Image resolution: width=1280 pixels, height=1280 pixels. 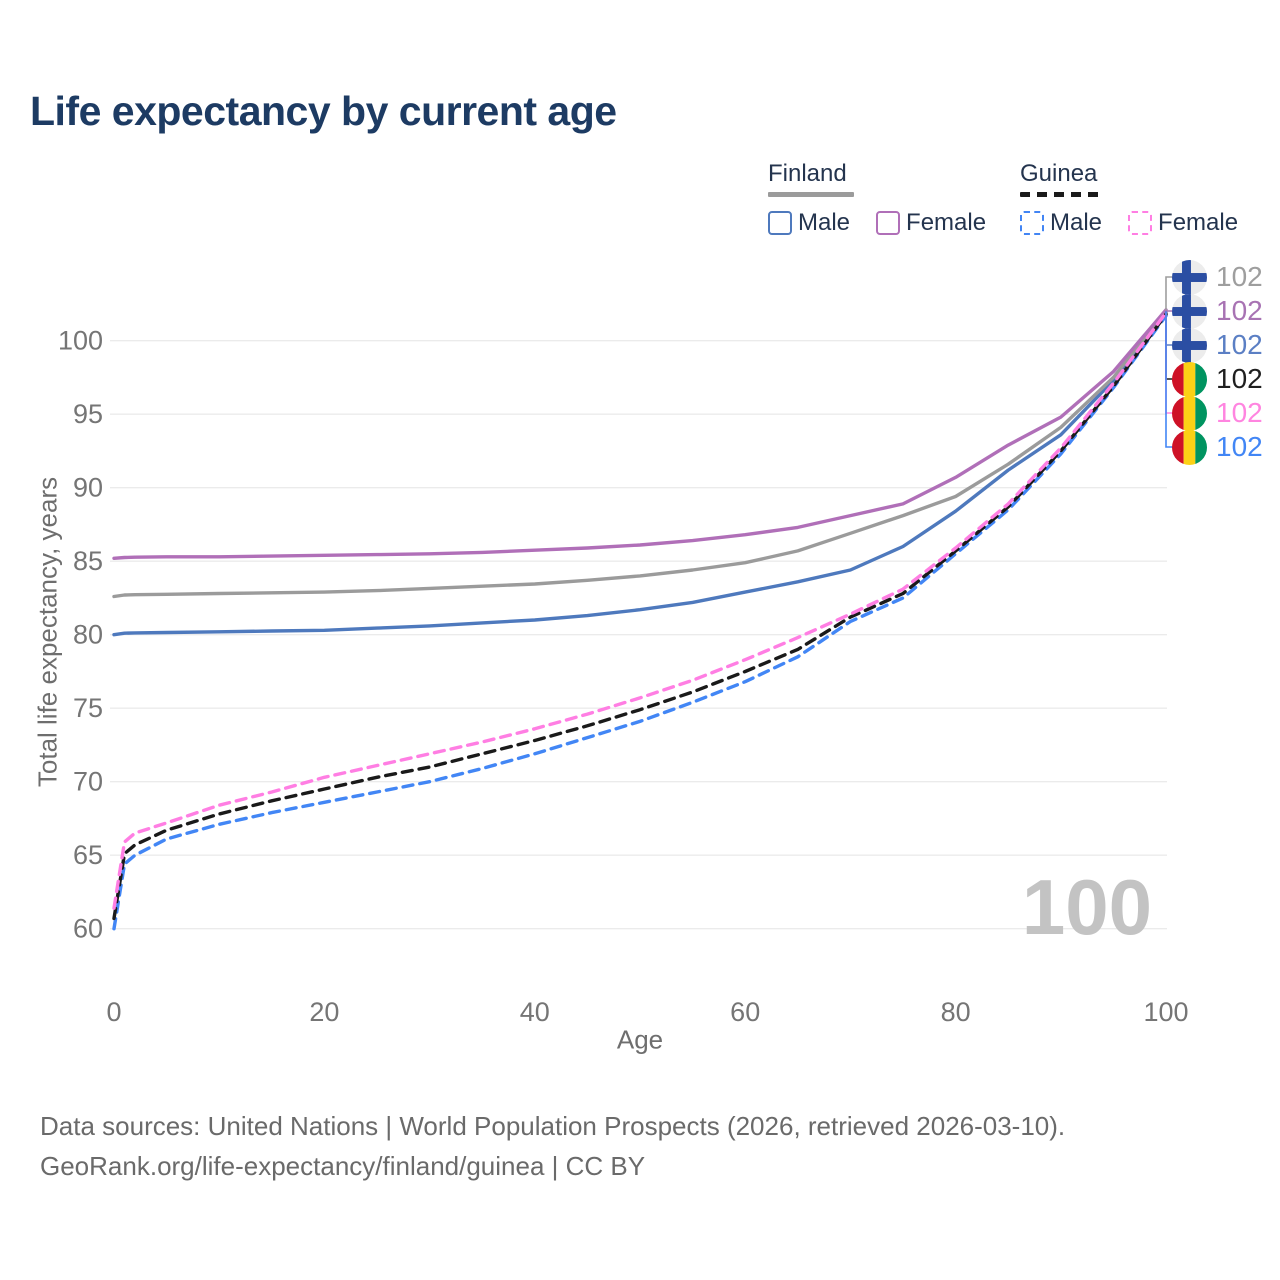 I want to click on x-tick-label-80: 80, so click(x=956, y=1012).